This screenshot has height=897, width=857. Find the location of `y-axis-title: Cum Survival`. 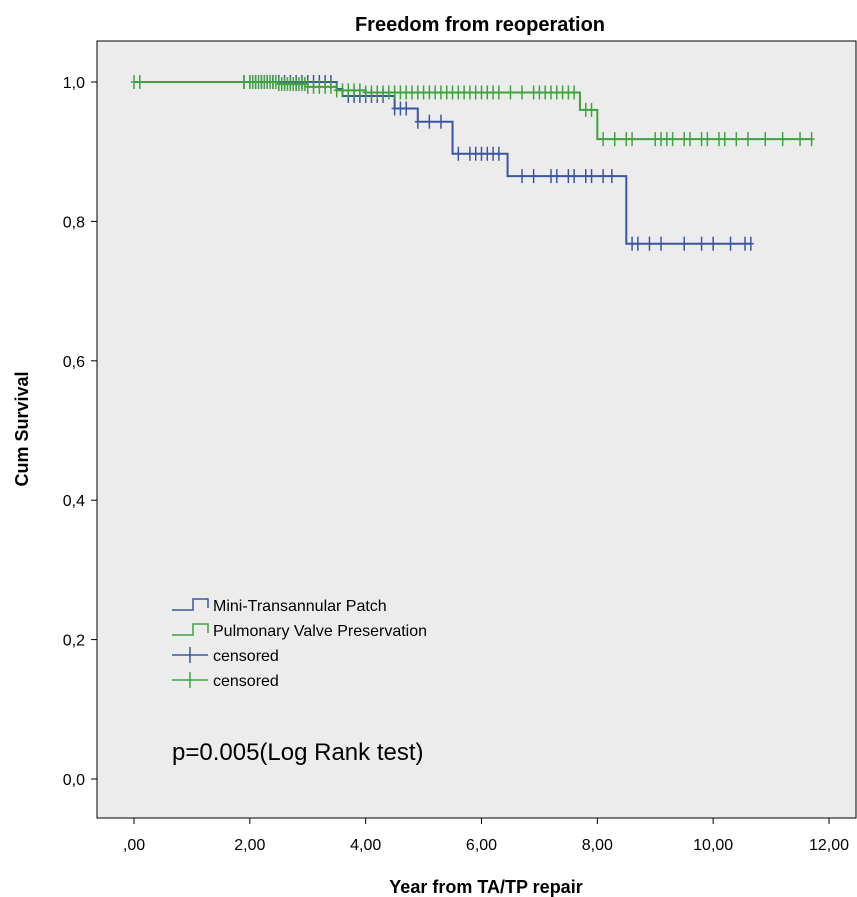

y-axis-title: Cum Survival is located at coordinates (22, 428).